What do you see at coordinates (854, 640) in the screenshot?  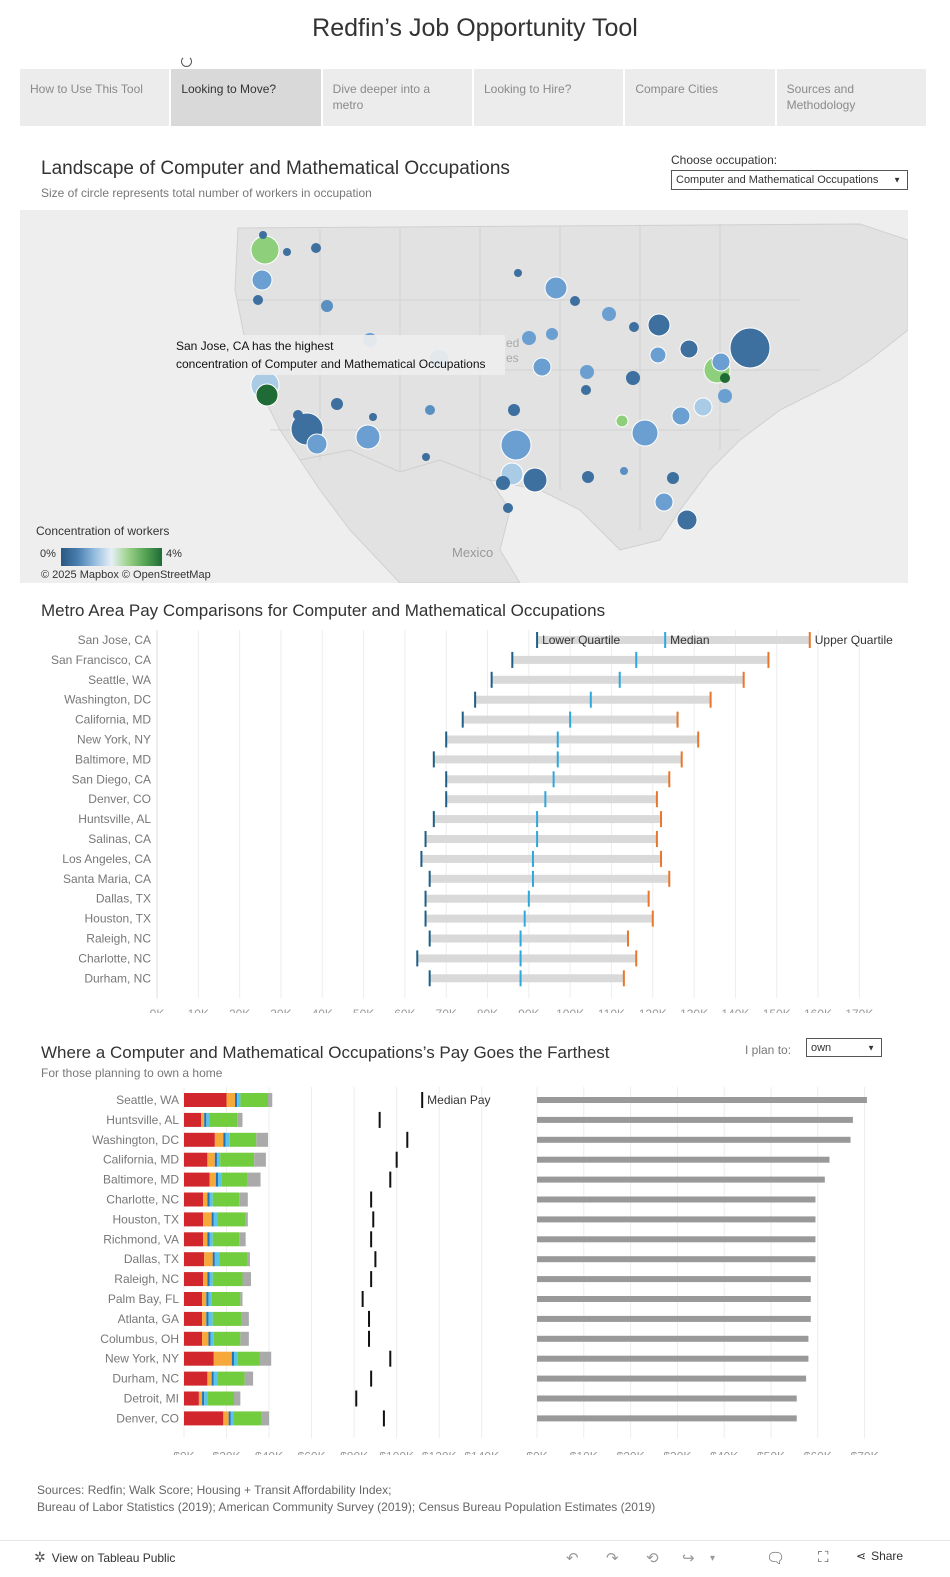 I see `legend-label-upper: Upper Quartile` at bounding box center [854, 640].